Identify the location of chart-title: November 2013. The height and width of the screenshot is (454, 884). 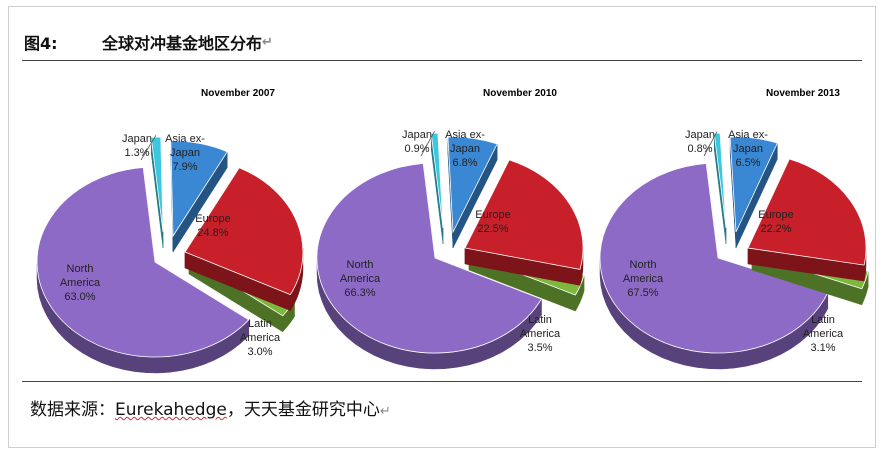
(803, 93).